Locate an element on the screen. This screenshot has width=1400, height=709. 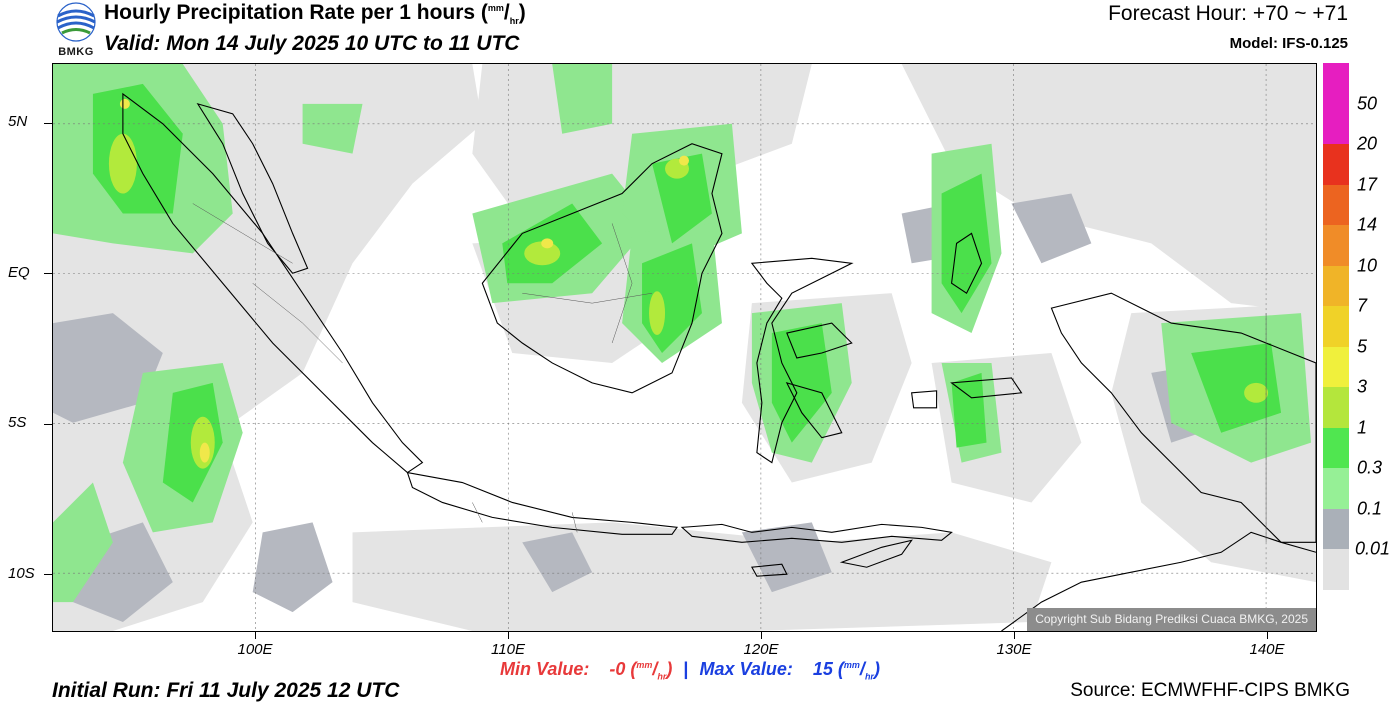
colorbar-label: 14 is located at coordinates (1367, 224).